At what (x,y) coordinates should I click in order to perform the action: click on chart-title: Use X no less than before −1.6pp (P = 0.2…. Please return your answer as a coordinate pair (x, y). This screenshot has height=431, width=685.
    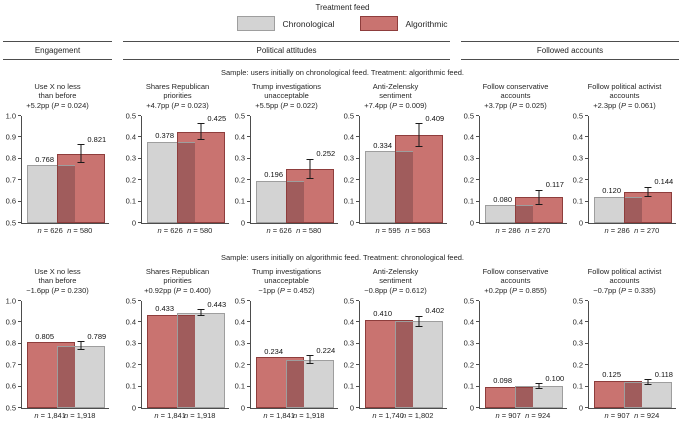
    Looking at the image, I should click on (57, 282).